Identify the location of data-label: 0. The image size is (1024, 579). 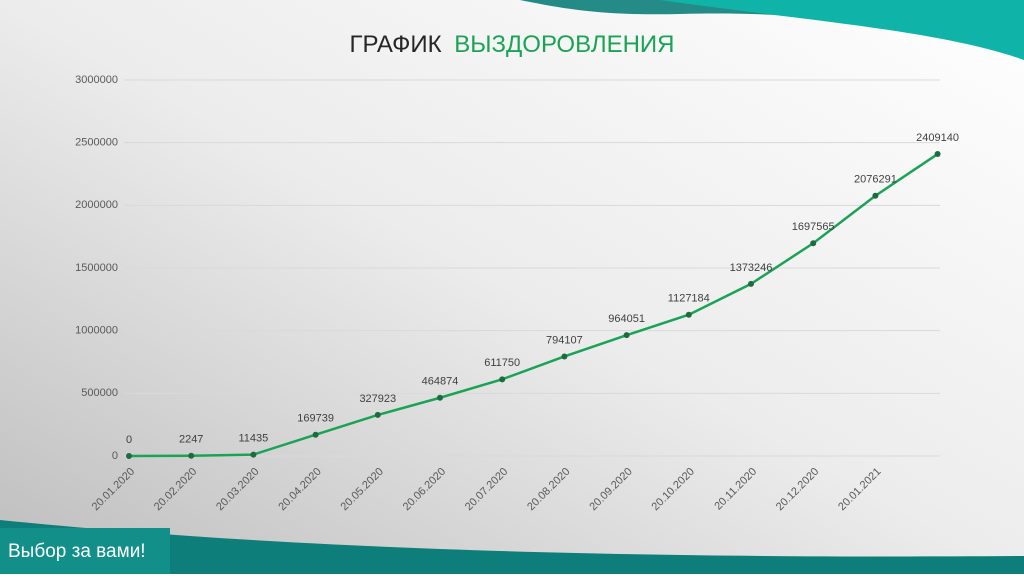
(129, 440).